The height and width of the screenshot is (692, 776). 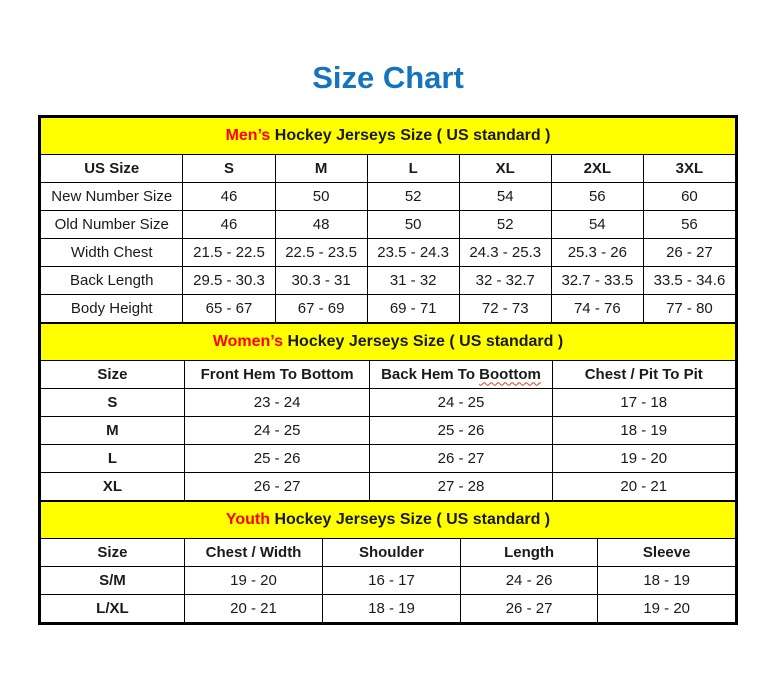 What do you see at coordinates (112, 402) in the screenshot?
I see `row-label: S` at bounding box center [112, 402].